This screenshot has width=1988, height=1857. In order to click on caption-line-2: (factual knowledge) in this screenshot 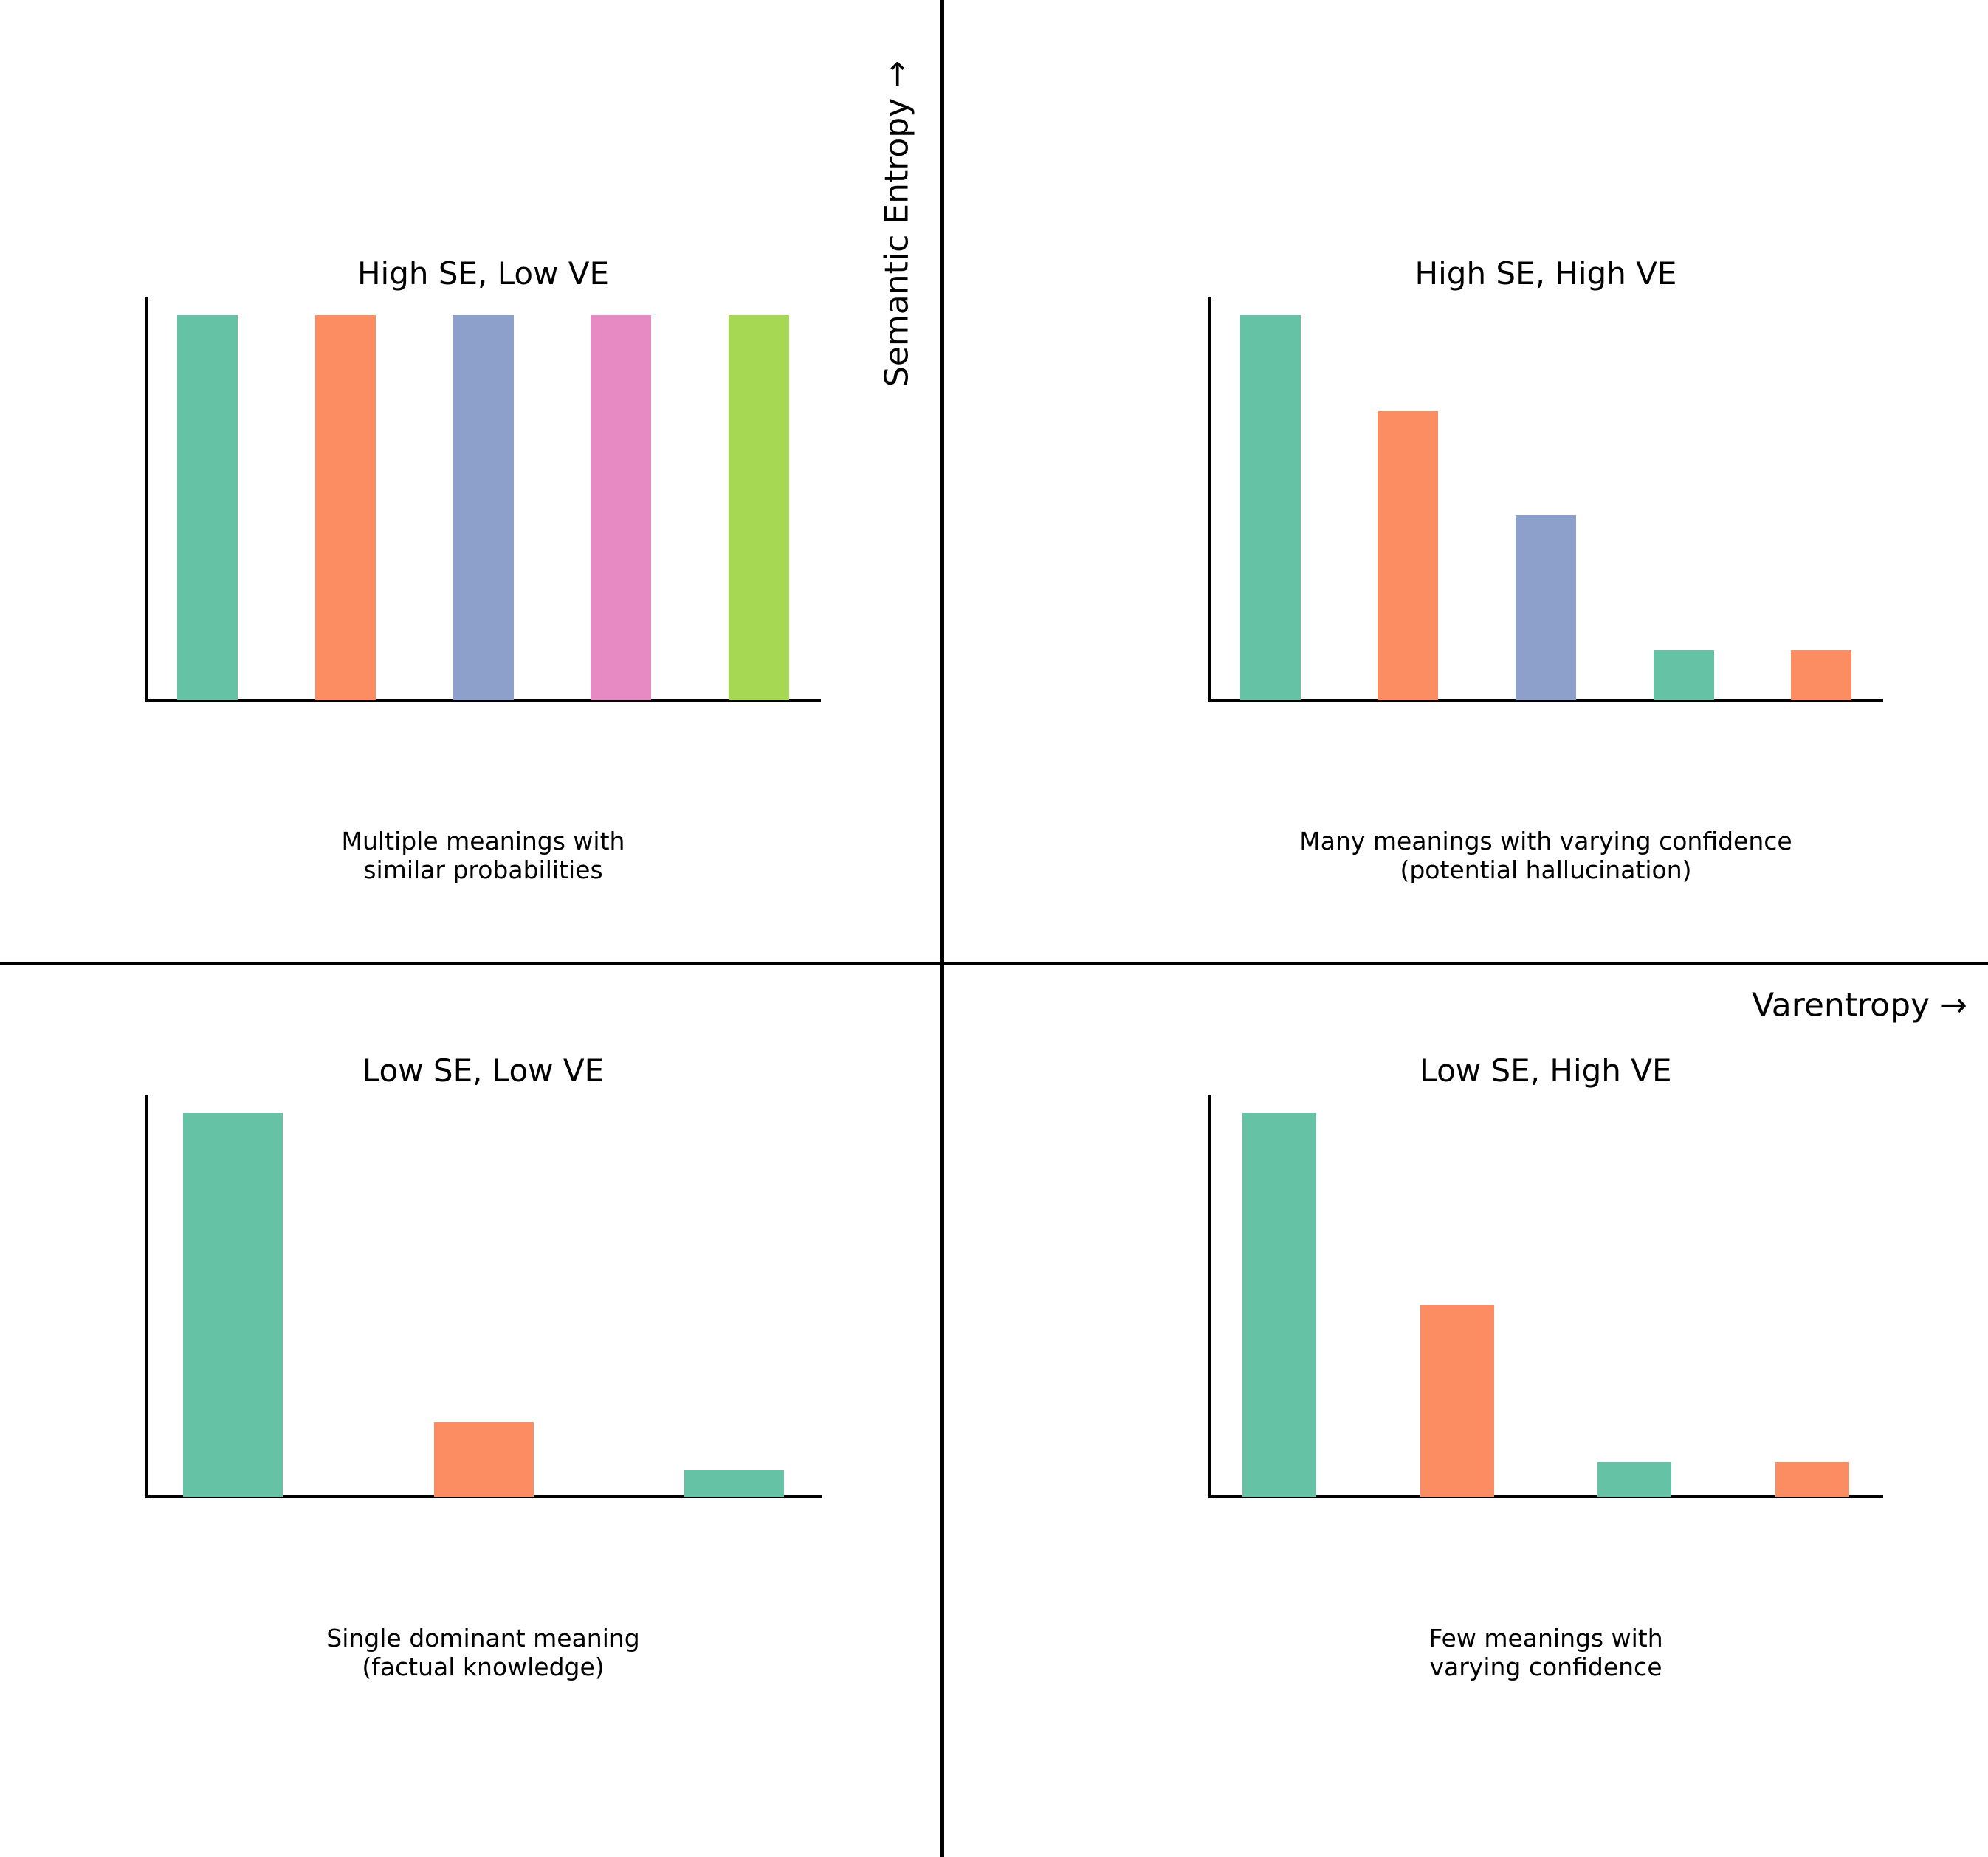, I will do `click(483, 1667)`.